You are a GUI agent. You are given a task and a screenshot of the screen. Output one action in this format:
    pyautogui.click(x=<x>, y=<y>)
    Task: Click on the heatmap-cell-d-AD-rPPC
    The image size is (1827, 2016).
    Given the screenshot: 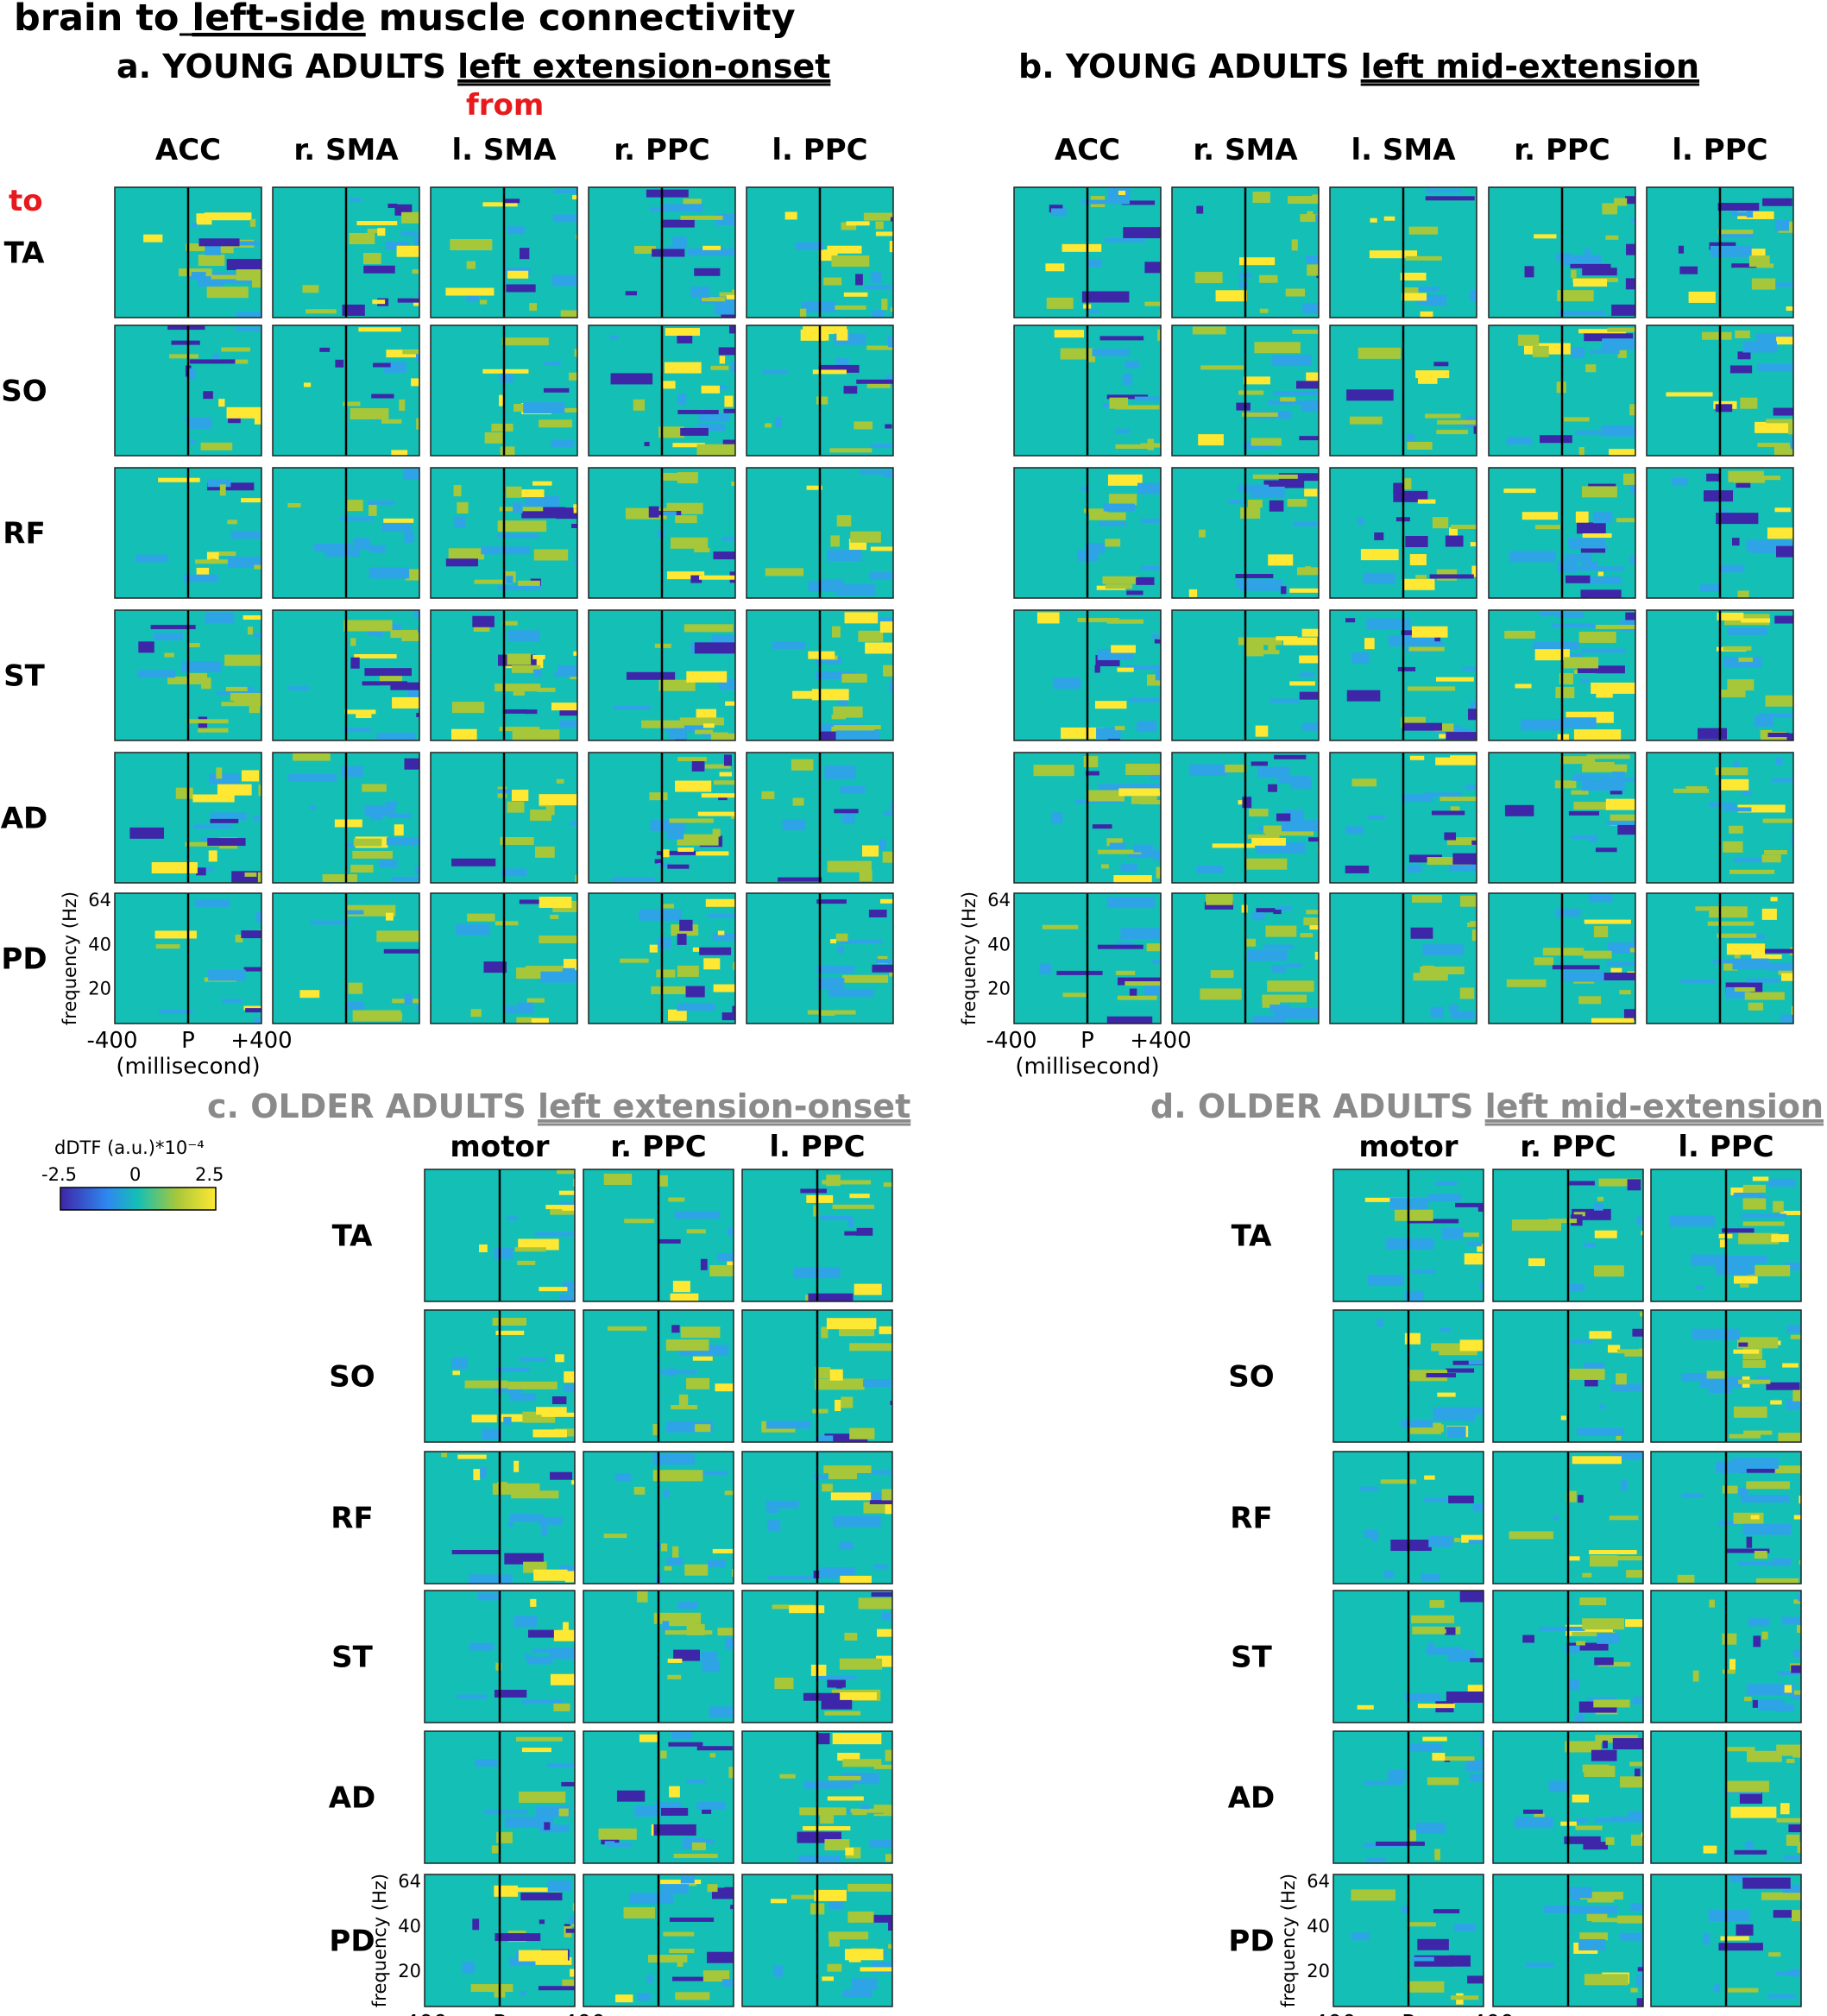 What is the action you would take?
    pyautogui.click(x=1568, y=1797)
    